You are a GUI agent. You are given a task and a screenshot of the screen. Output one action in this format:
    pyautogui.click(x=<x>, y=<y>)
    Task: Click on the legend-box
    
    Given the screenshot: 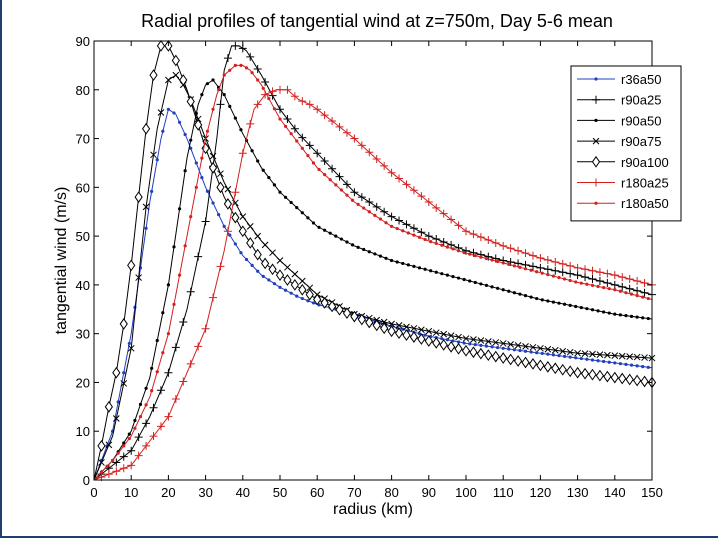 What is the action you would take?
    pyautogui.click(x=626, y=143)
    